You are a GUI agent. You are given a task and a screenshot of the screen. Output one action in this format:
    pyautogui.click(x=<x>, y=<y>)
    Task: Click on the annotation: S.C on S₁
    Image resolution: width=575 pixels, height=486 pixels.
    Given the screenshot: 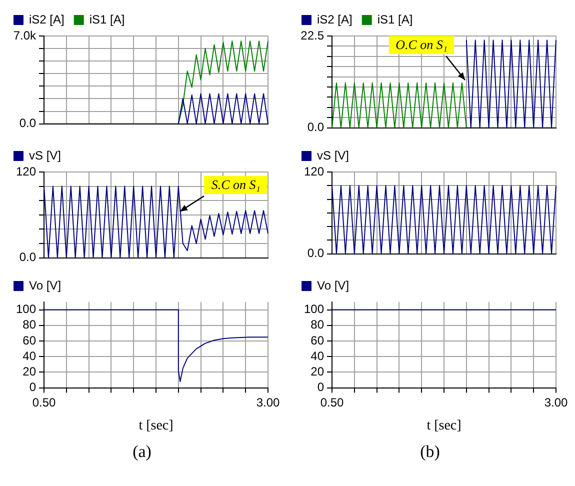 What is the action you would take?
    pyautogui.click(x=236, y=185)
    